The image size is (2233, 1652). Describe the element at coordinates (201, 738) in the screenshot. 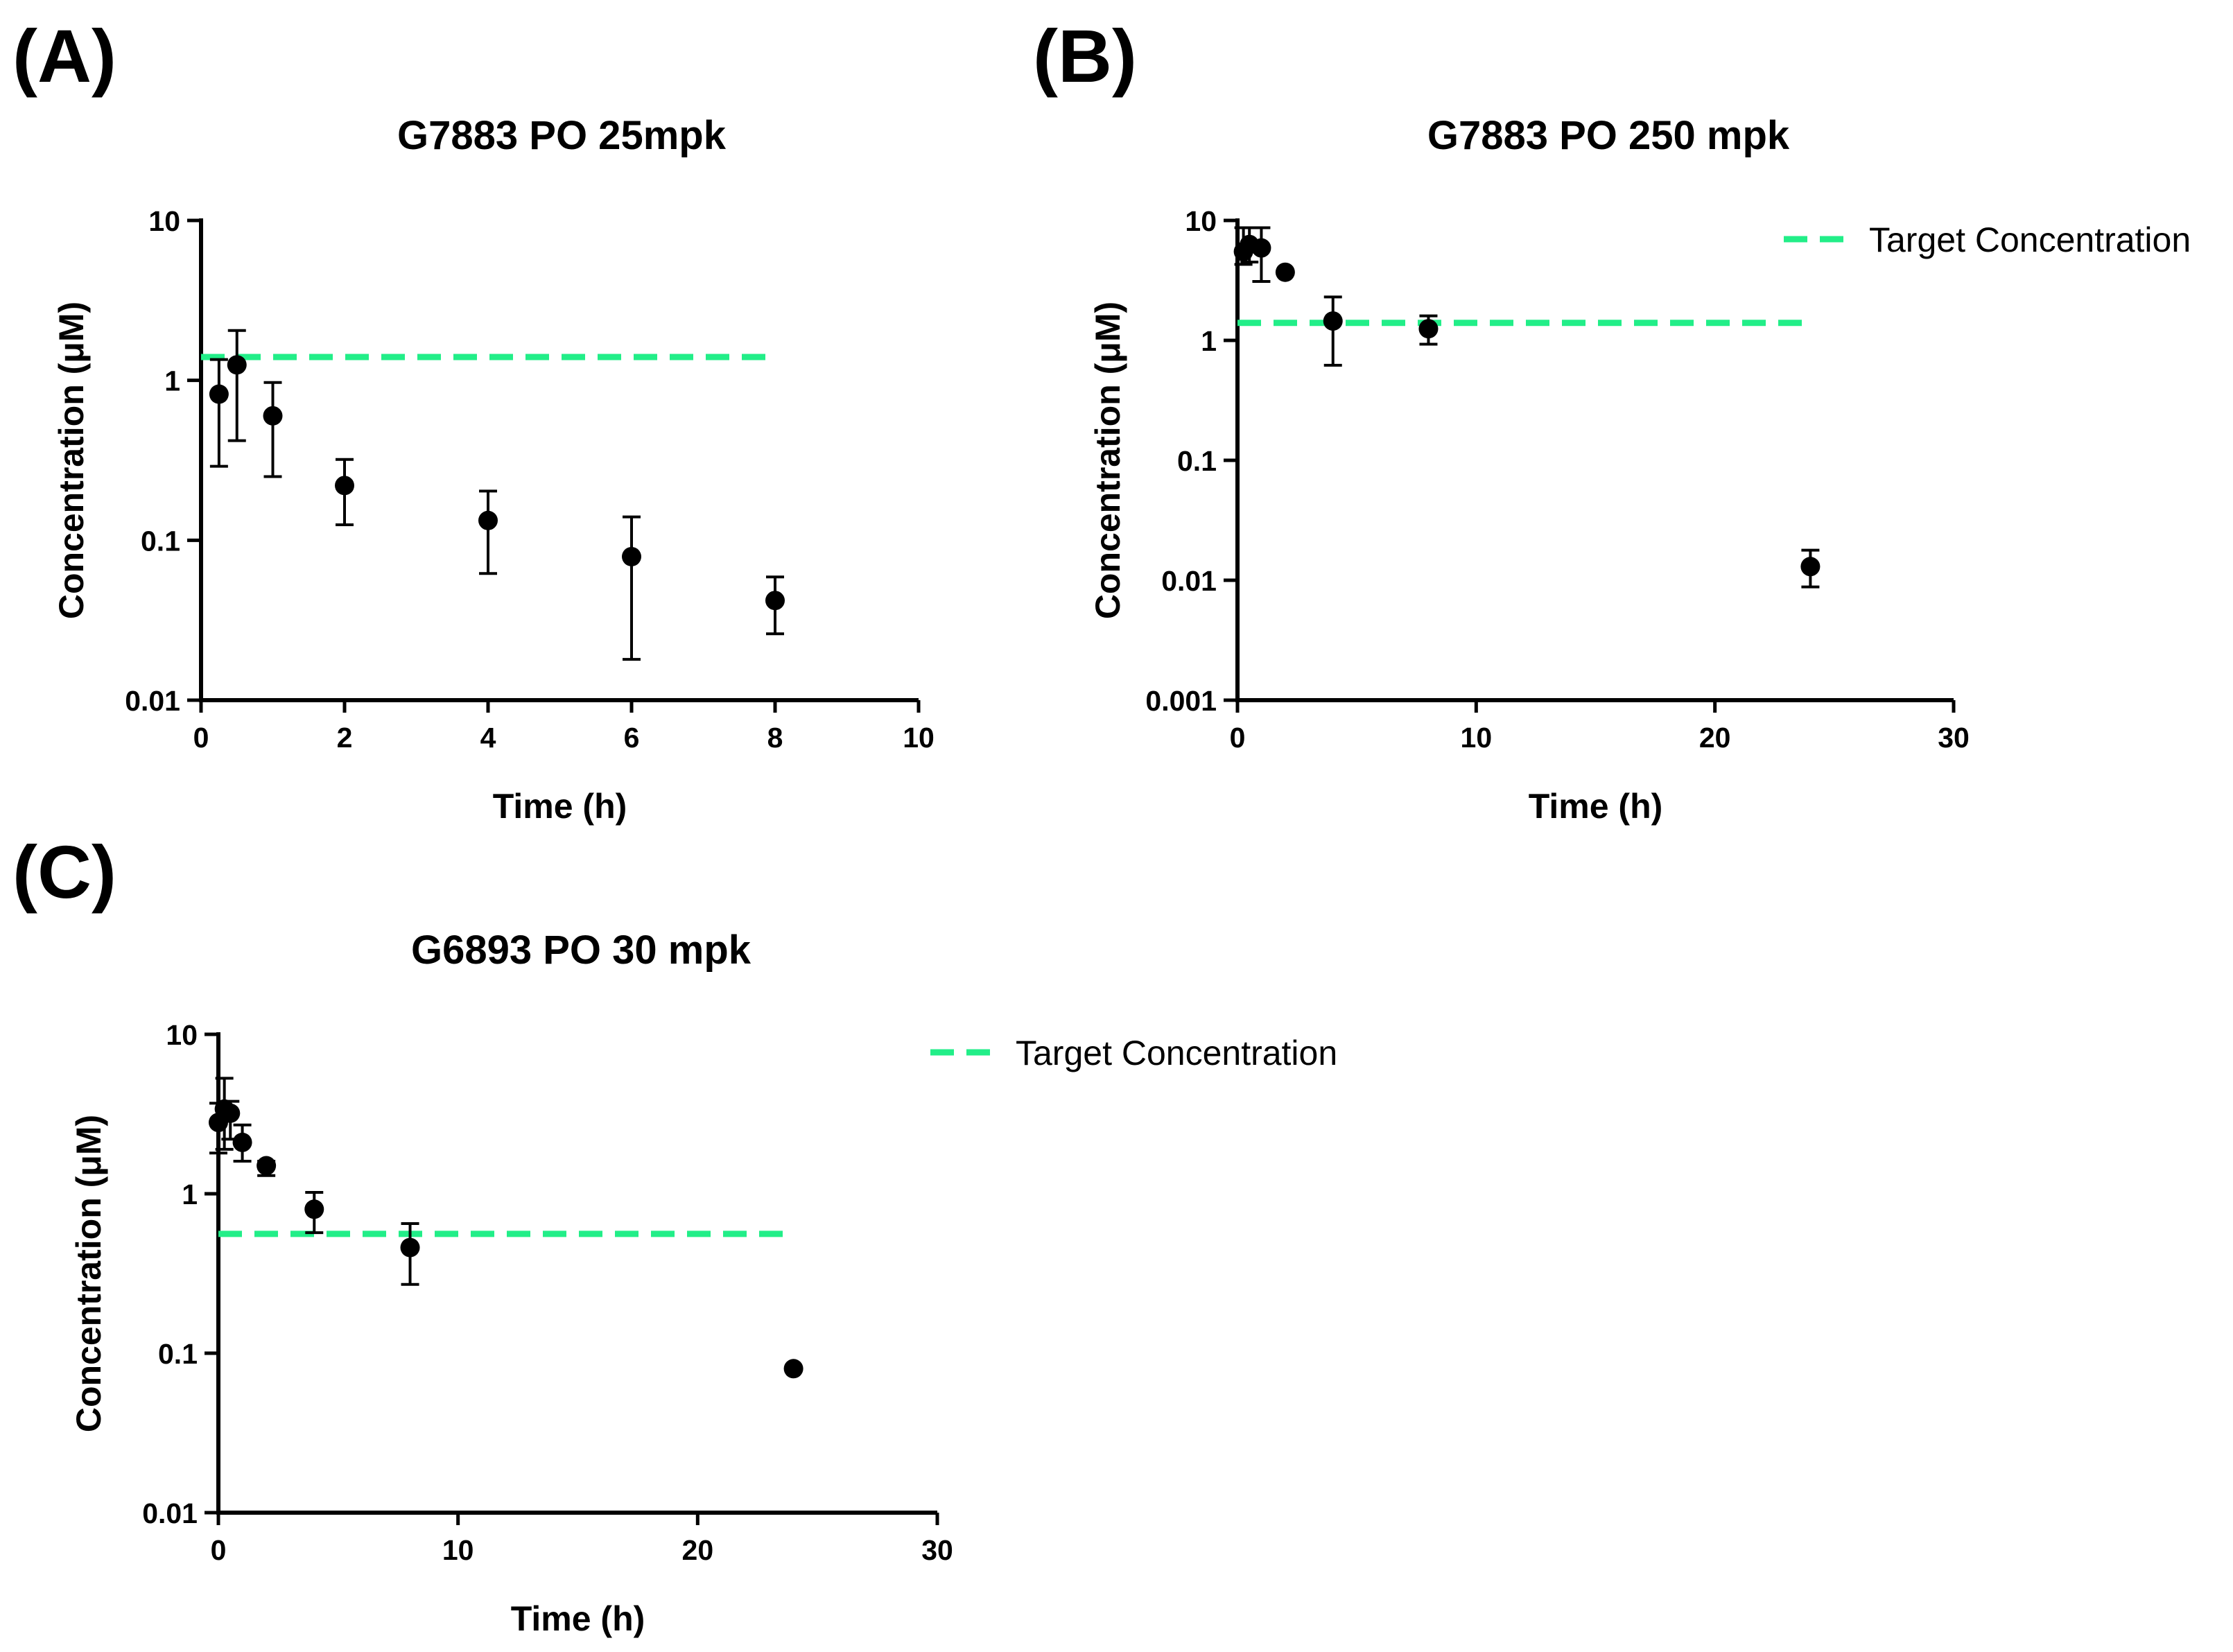

I see `pa-x-tick-label: 0` at that location.